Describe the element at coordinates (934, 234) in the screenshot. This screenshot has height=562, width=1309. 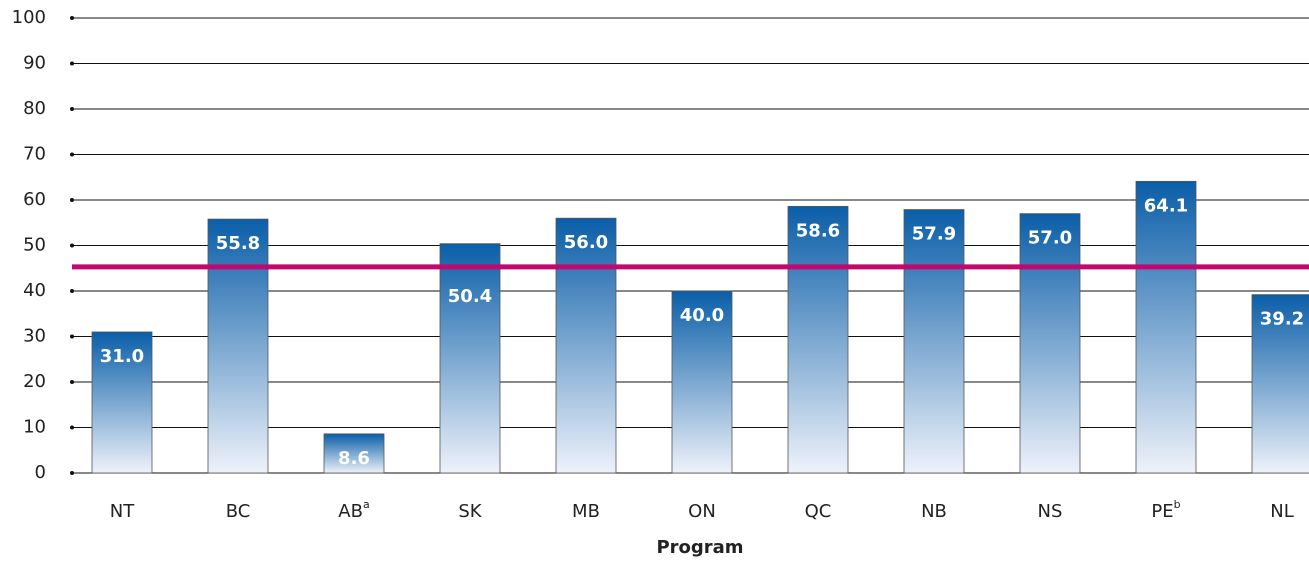
I see `value-label: 57.9` at that location.